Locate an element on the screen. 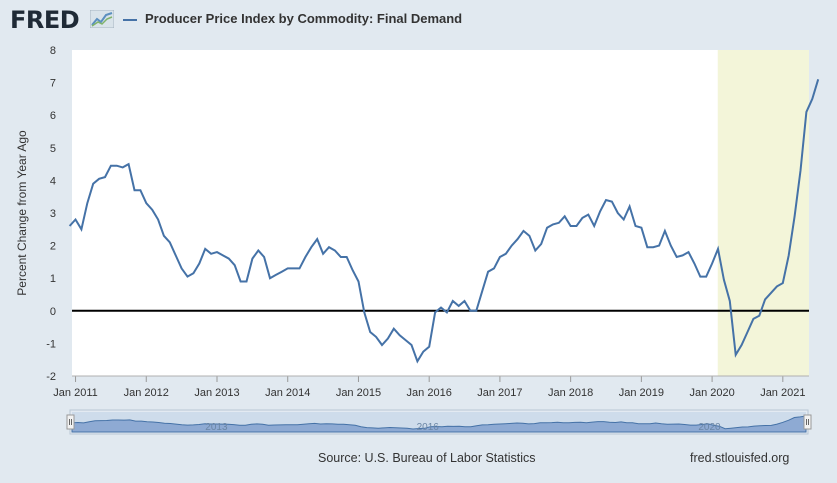 The image size is (837, 483). x-tick-label: Jan 2018 is located at coordinates (570, 393).